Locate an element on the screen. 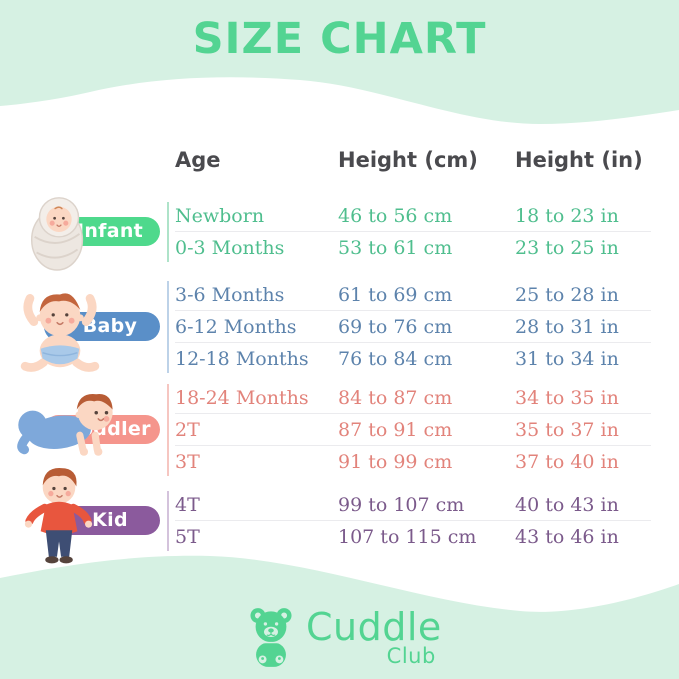 The width and height of the screenshot is (679, 679). age-cell: 12-18 Months is located at coordinates (242, 359).